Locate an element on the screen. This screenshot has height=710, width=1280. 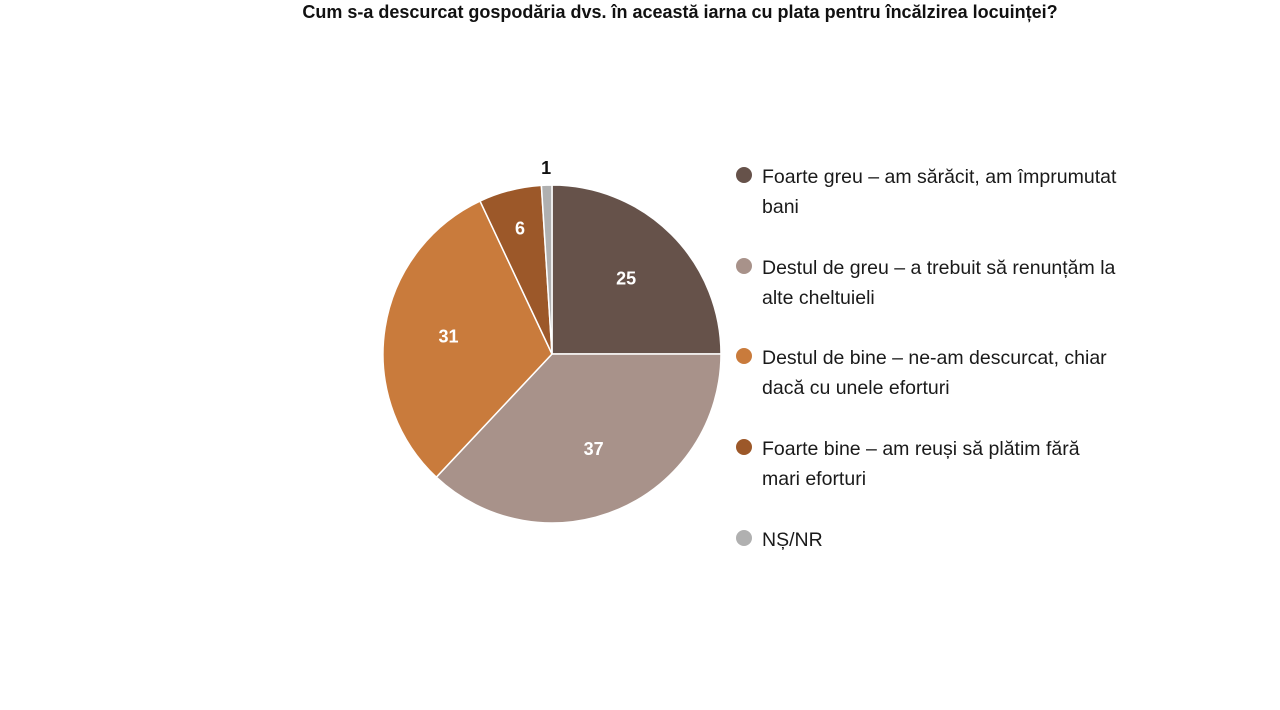
pie-slice-destul-de-bine is located at coordinates (467, 339).